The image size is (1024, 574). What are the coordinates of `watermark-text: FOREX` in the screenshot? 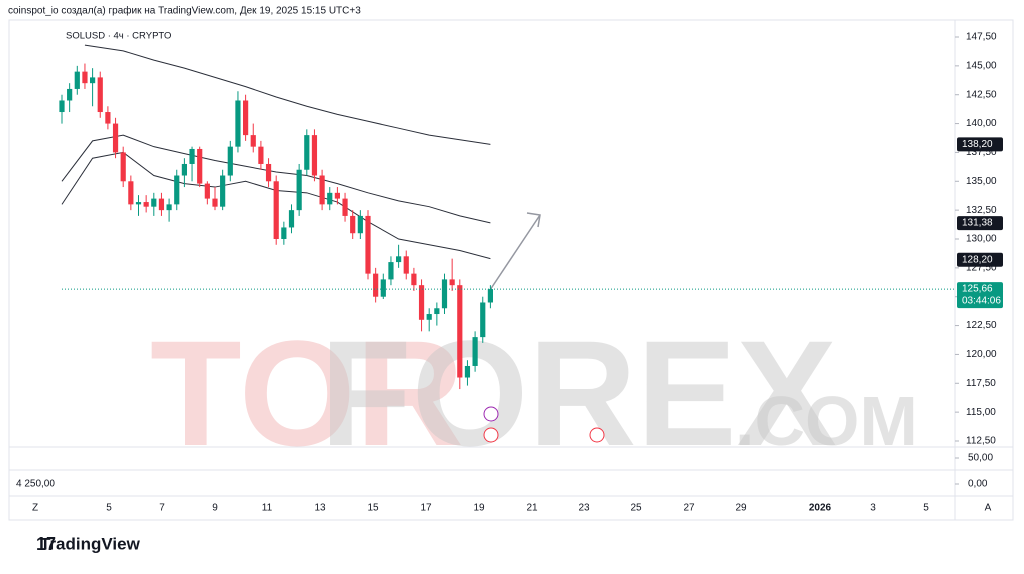 It's located at (578, 393).